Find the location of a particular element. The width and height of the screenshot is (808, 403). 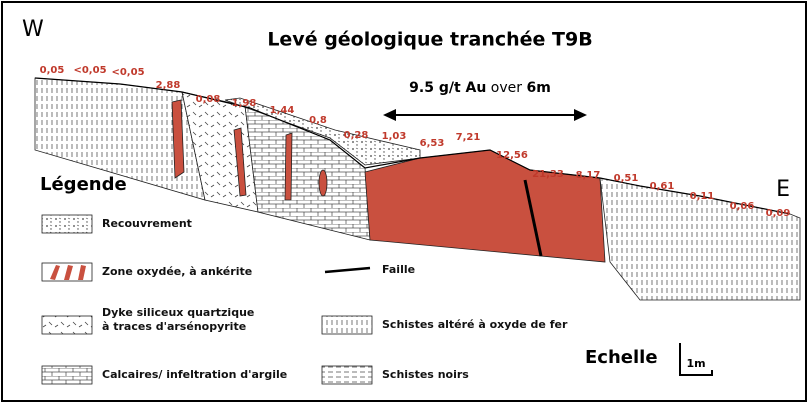

assay-value: 1,03 is located at coordinates (394, 136).